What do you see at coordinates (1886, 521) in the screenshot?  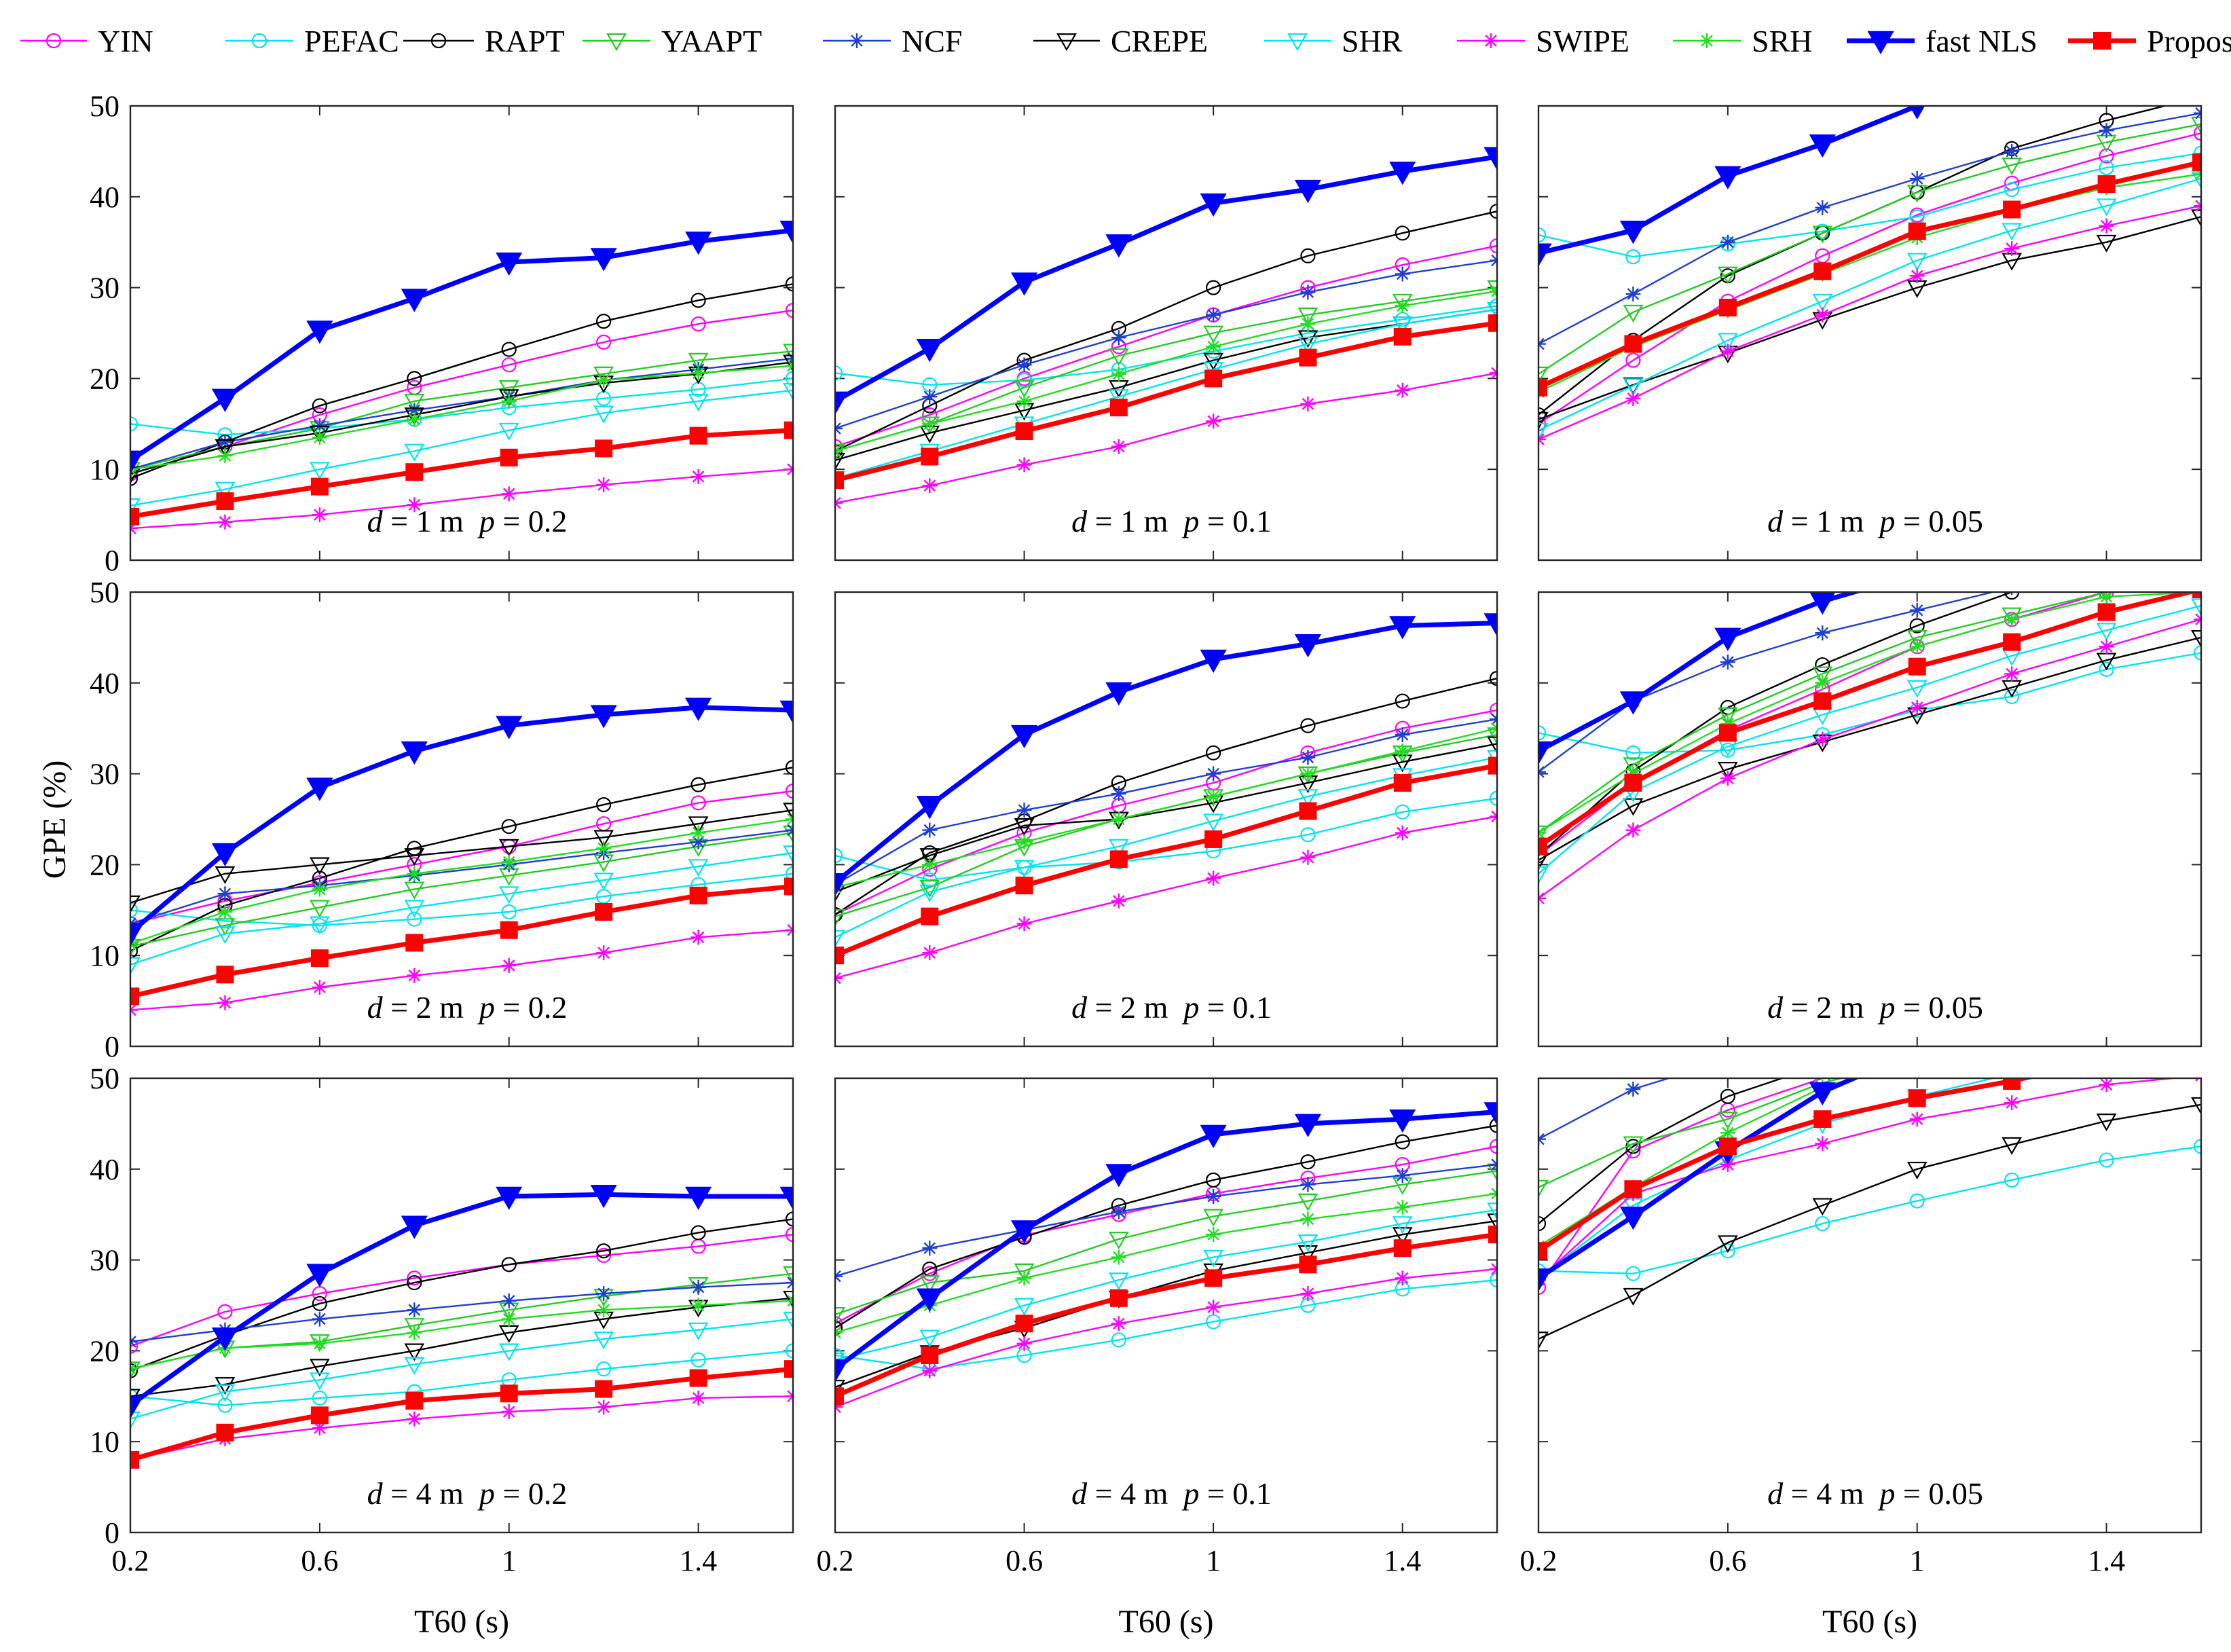 I see `panel-label-part: p` at bounding box center [1886, 521].